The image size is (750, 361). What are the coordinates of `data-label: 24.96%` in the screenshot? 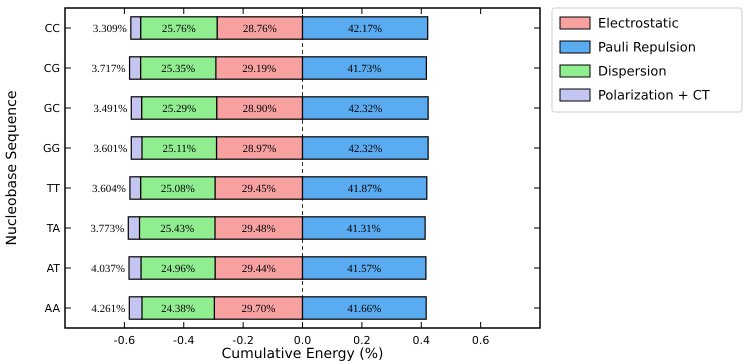 It's located at (178, 268).